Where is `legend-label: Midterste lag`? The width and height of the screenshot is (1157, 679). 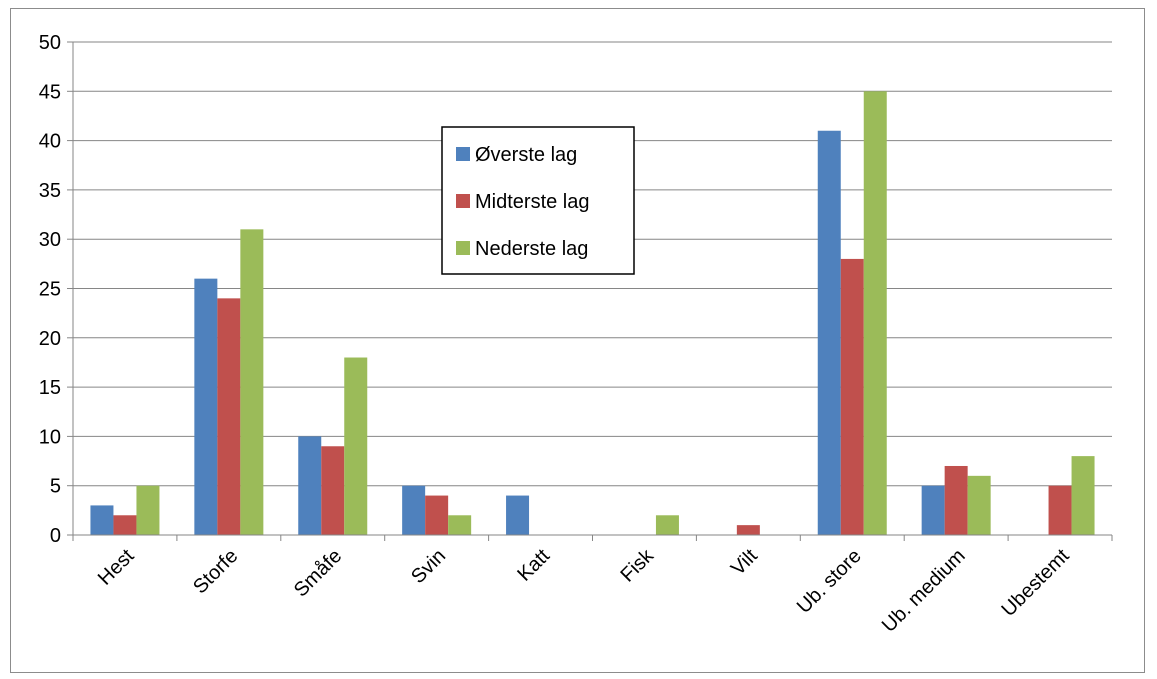 legend-label: Midterste lag is located at coordinates (532, 202).